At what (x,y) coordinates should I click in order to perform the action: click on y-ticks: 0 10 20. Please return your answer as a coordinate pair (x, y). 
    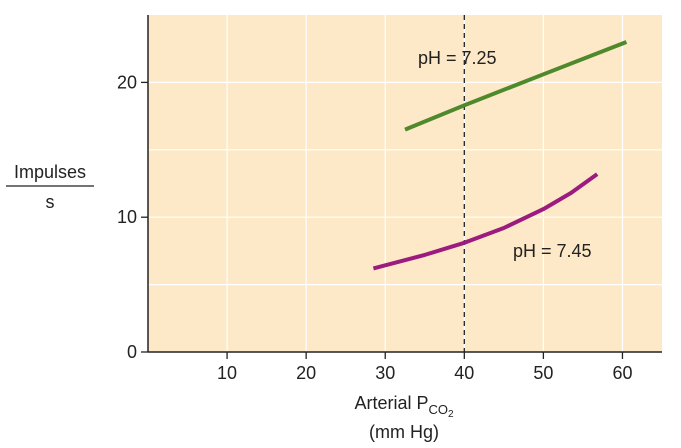
    Looking at the image, I should click on (132, 217).